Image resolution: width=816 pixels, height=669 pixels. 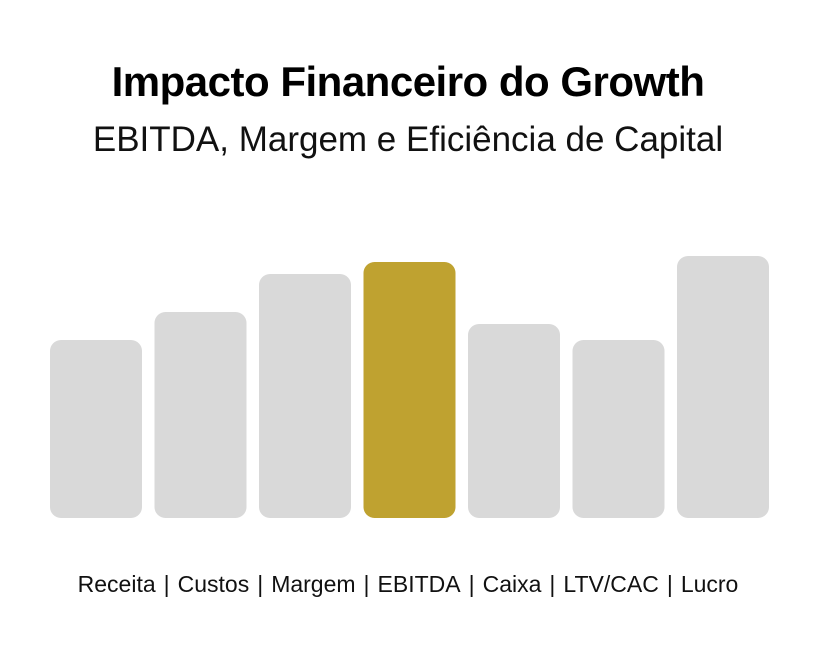 I want to click on category-label: LTV/CAC, so click(x=611, y=584).